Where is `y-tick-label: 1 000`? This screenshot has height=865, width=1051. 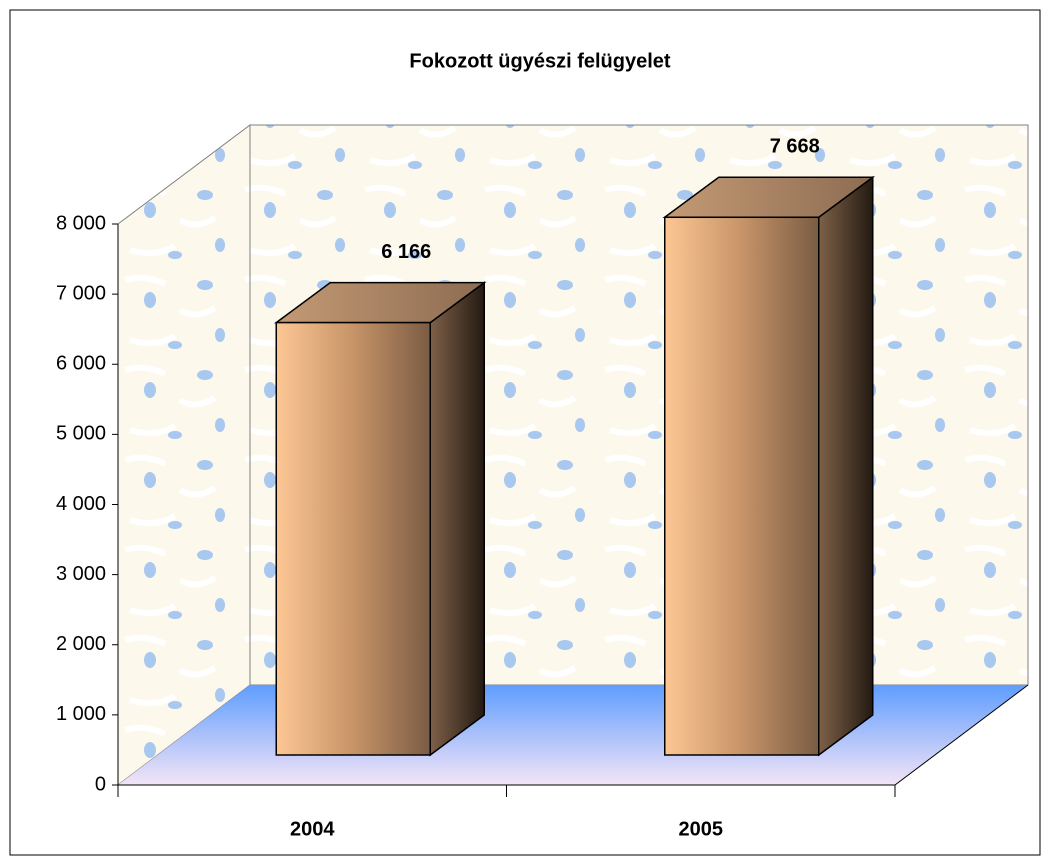 y-tick-label: 1 000 is located at coordinates (81, 714).